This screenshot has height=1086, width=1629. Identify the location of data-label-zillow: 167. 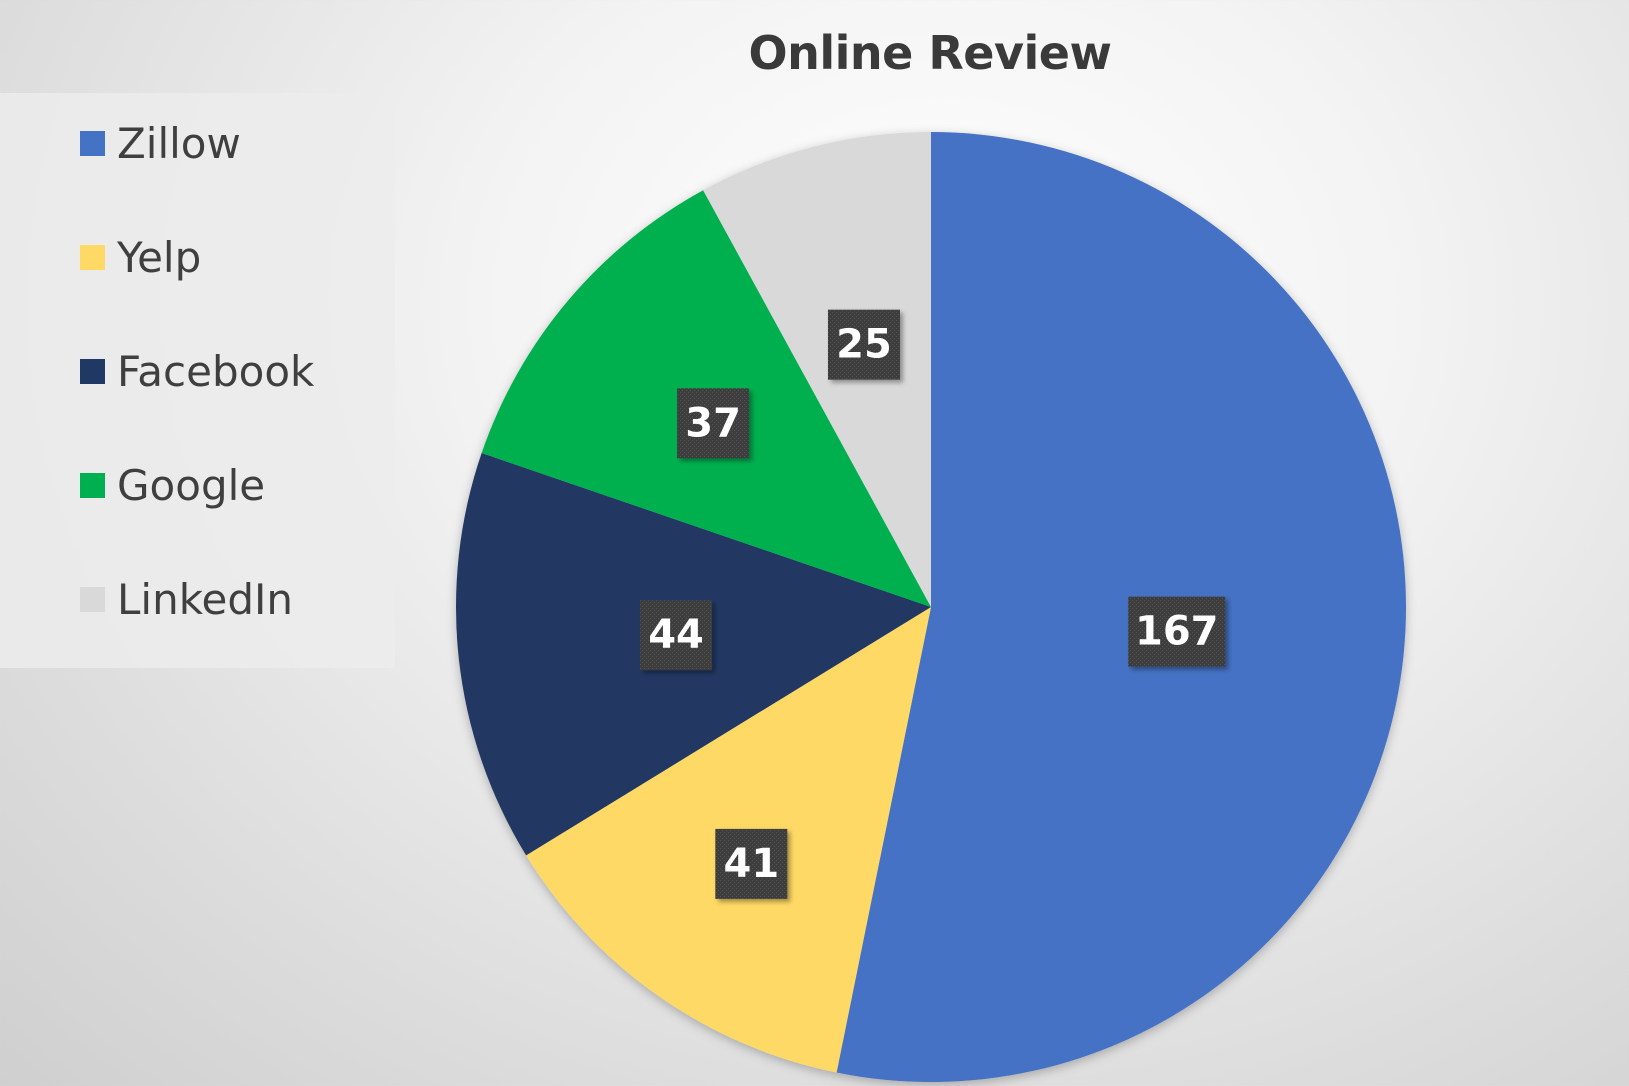
(1177, 631).